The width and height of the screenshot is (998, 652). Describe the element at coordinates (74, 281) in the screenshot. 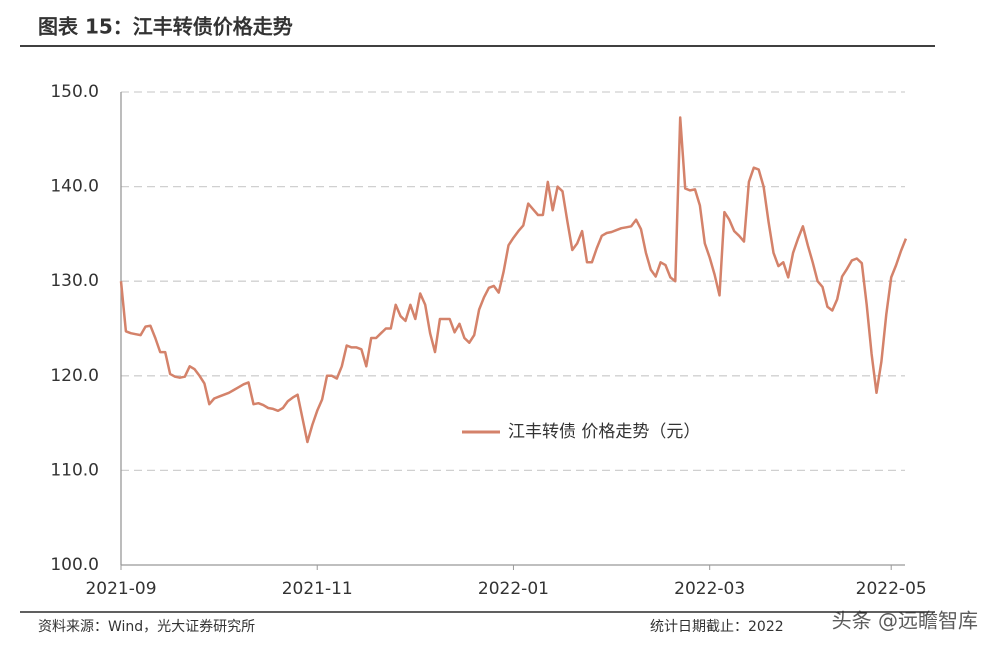

I see `y-tick-label: 130.0` at that location.